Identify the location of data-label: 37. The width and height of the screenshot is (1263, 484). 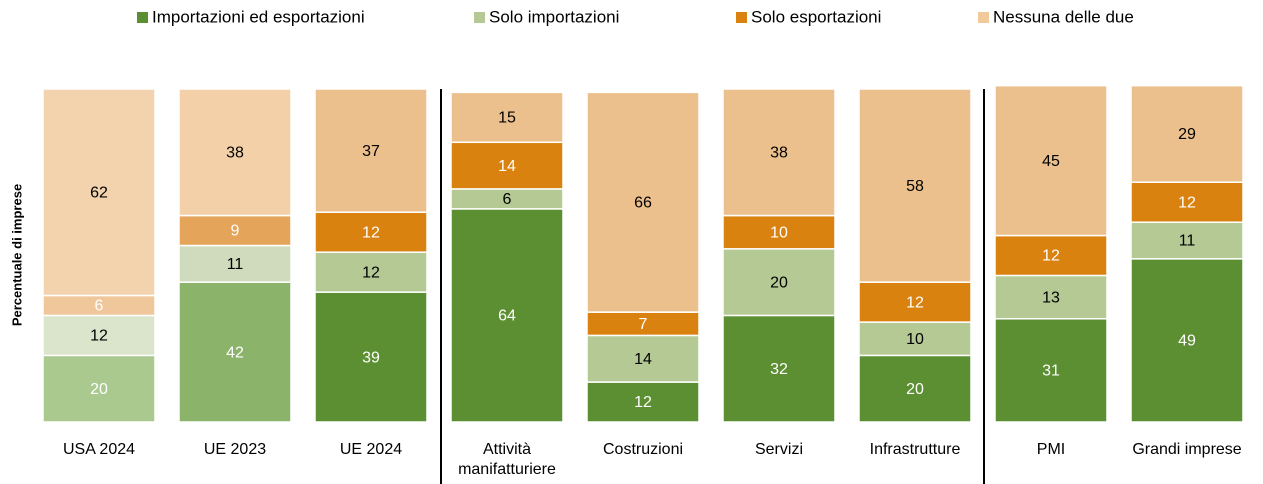
(371, 151).